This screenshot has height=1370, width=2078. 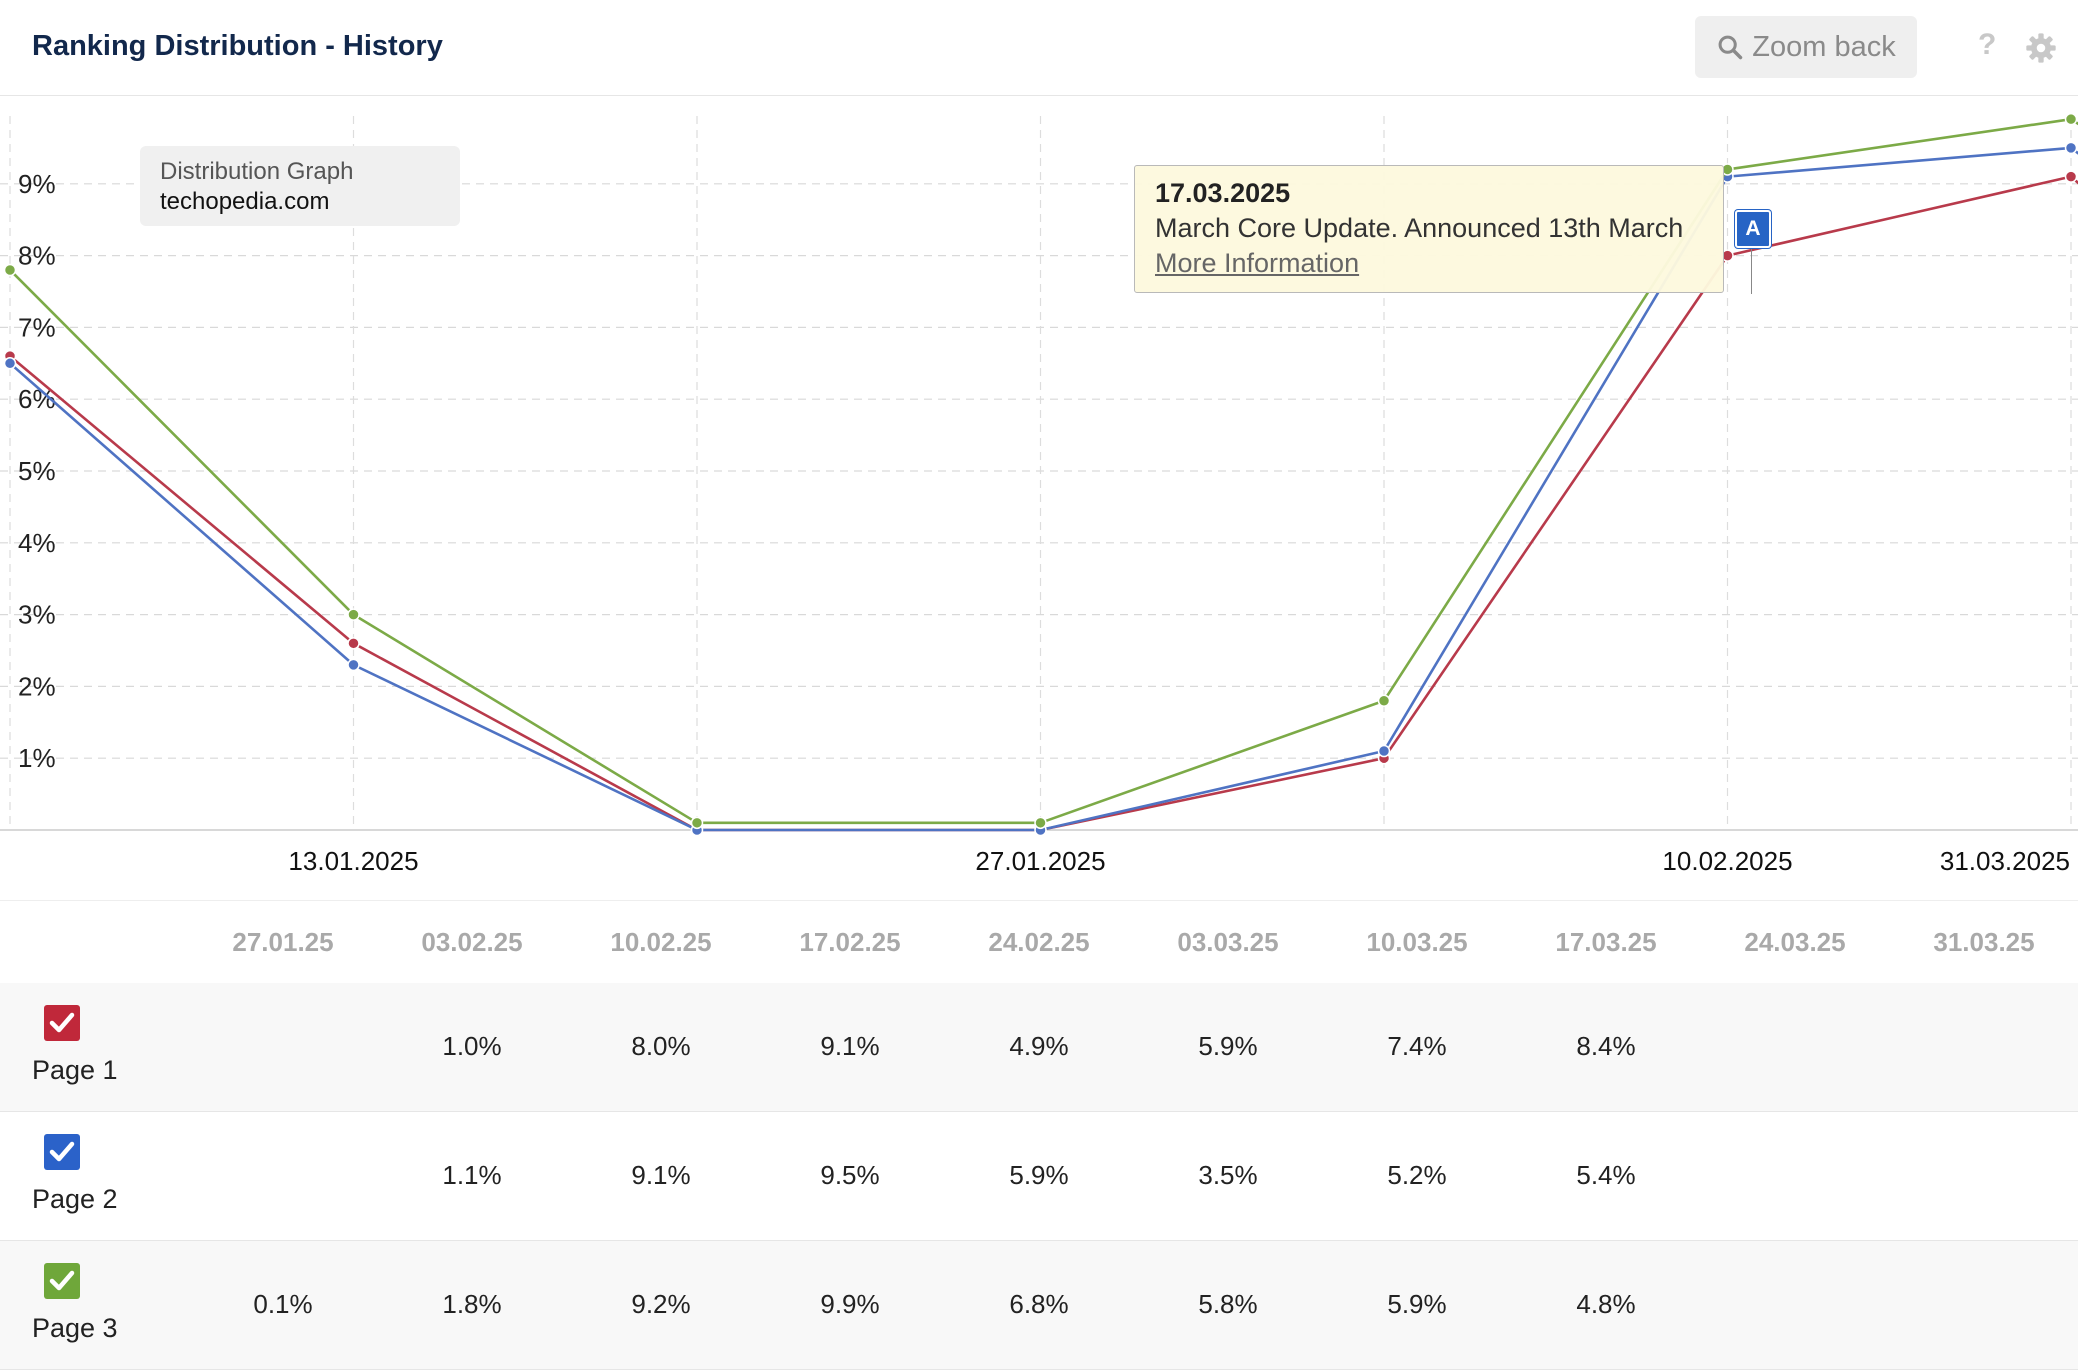 I want to click on table-header-cell: 03.03.25, so click(x=1228, y=942).